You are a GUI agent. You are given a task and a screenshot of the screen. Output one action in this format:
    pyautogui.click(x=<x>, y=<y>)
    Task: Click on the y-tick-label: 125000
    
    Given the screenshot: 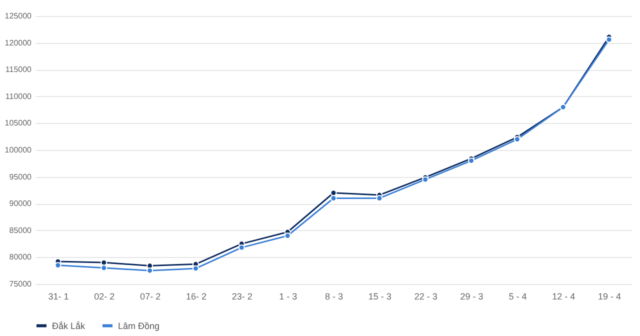 What is the action you would take?
    pyautogui.click(x=18, y=16)
    